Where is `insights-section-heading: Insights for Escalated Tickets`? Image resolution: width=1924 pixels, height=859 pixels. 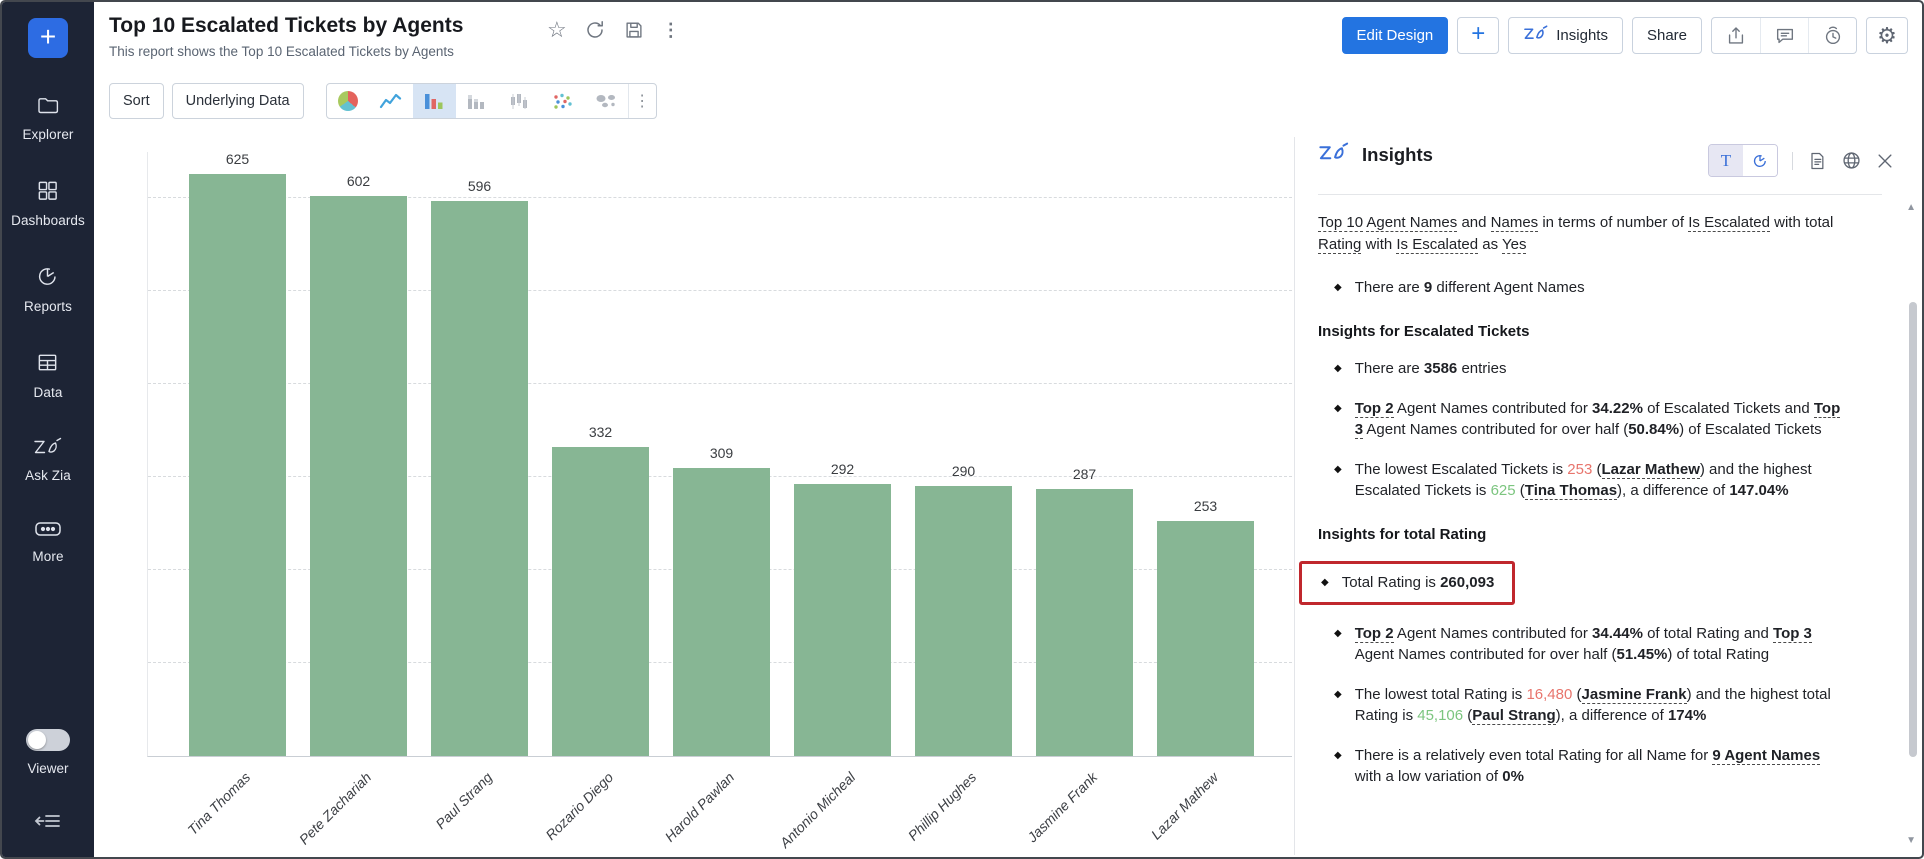 insights-section-heading: Insights for Escalated Tickets is located at coordinates (1424, 331).